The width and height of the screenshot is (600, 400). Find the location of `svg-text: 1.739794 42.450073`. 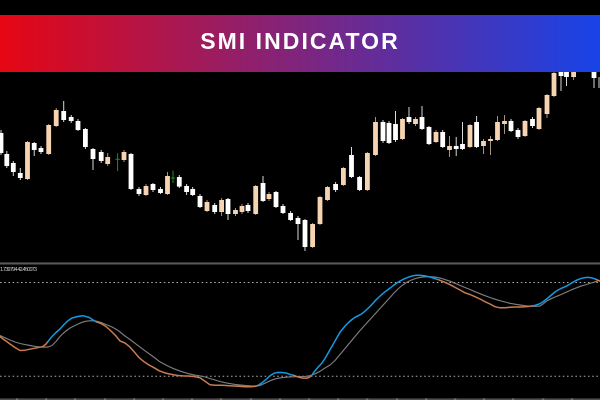

svg-text: 1.739794 42.450073 is located at coordinates (18, 270).